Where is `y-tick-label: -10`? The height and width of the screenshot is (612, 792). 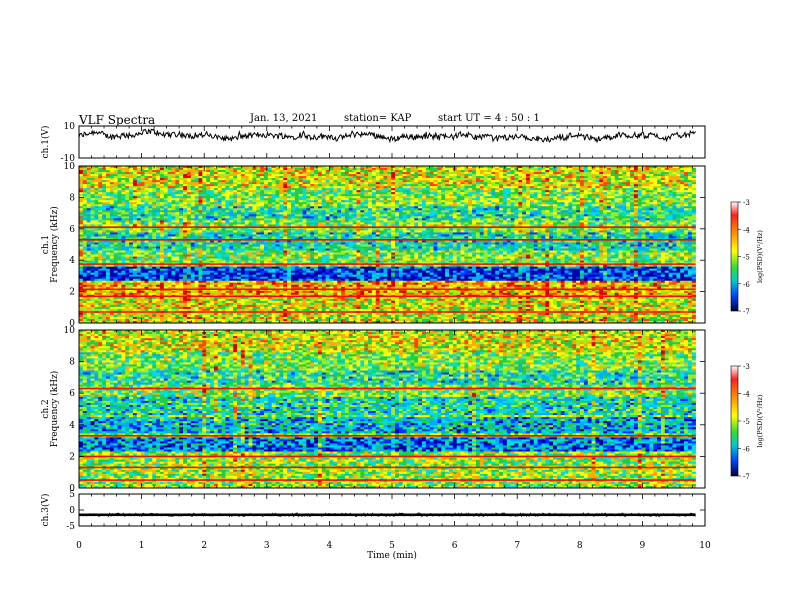 y-tick-label: -10 is located at coordinates (68, 159).